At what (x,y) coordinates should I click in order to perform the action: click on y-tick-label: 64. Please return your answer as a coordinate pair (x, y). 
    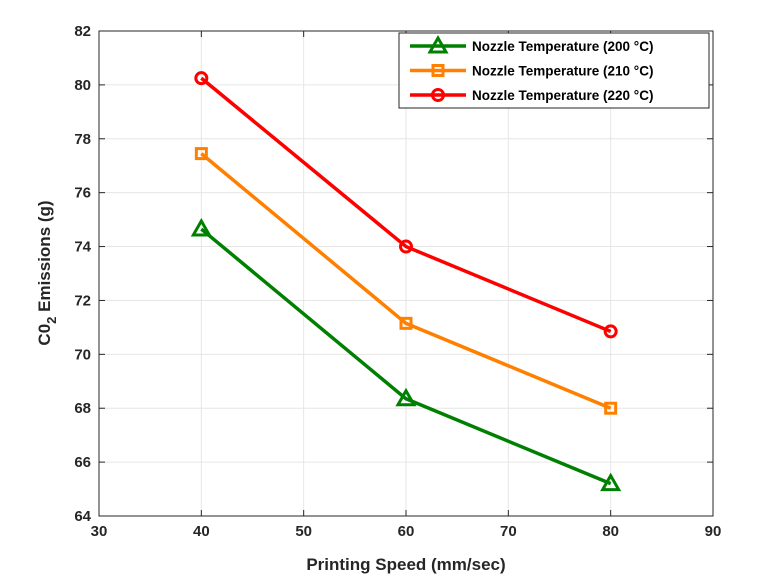
    Looking at the image, I should click on (82, 516).